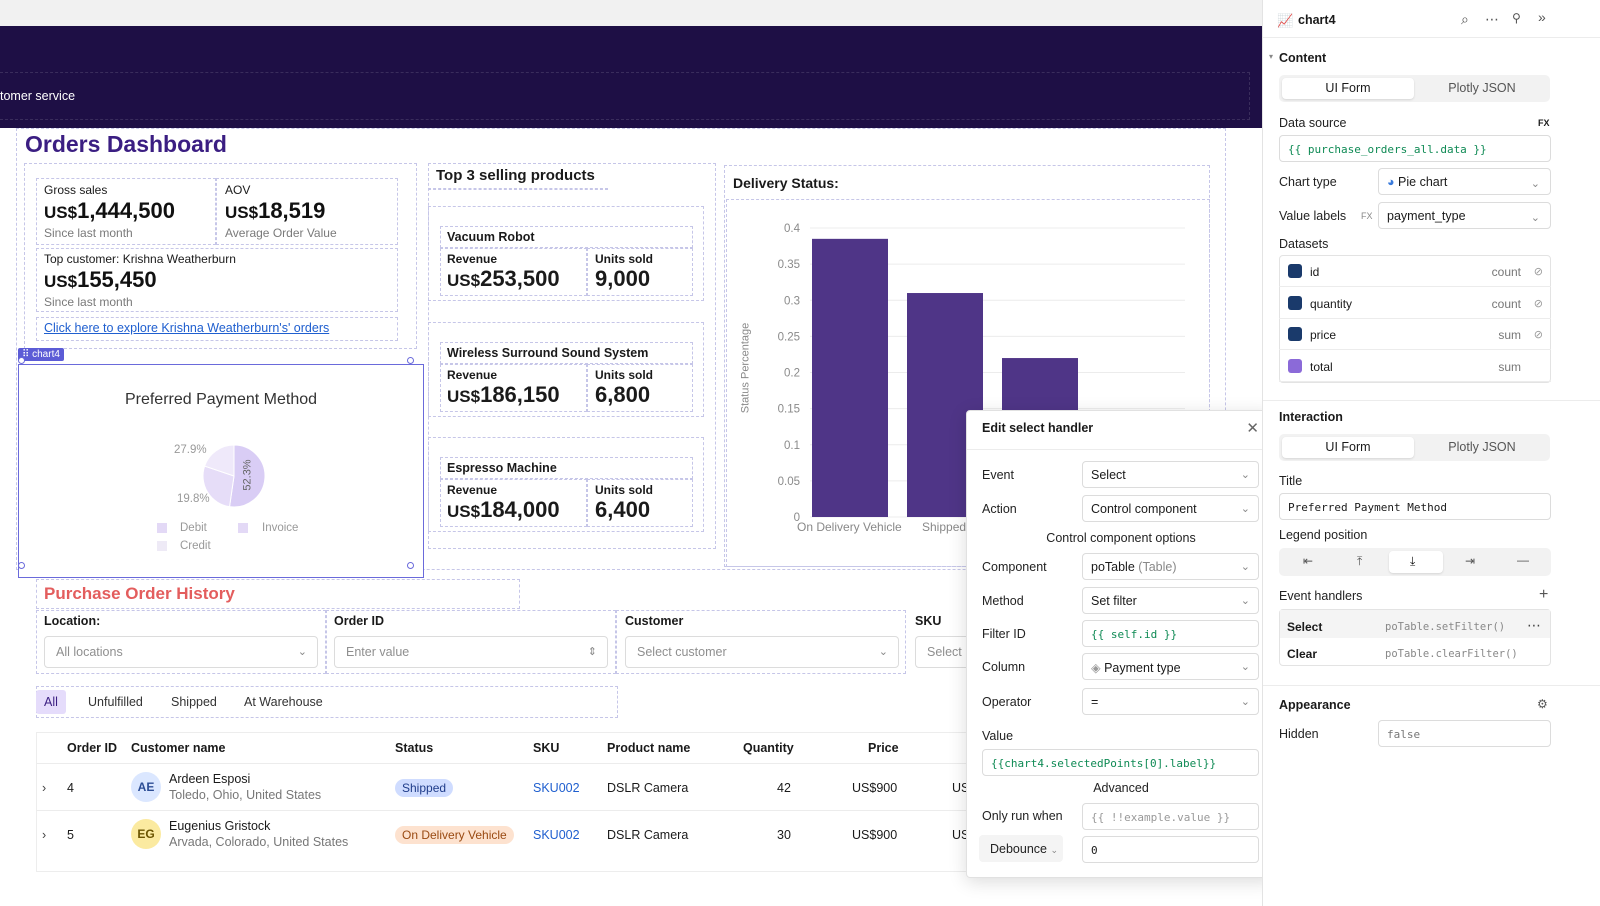  What do you see at coordinates (280, 528) in the screenshot?
I see `legend-invoice: Invoice` at bounding box center [280, 528].